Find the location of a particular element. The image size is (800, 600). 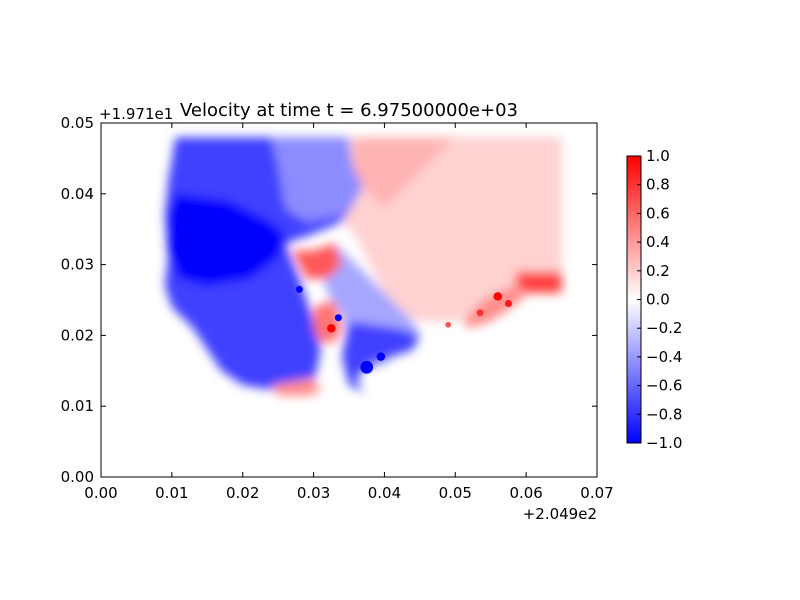

colorbar-tick-label: 0.0 is located at coordinates (658, 300).